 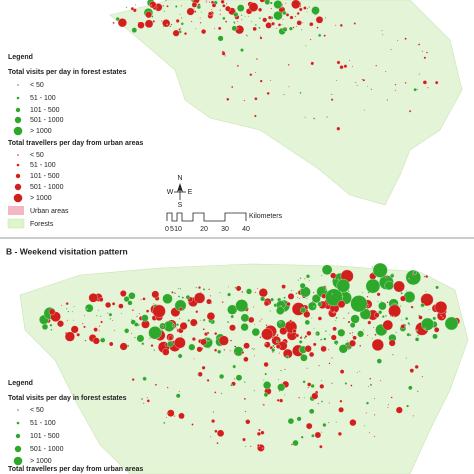 I want to click on legend-label: > 1000, so click(x=41, y=198).